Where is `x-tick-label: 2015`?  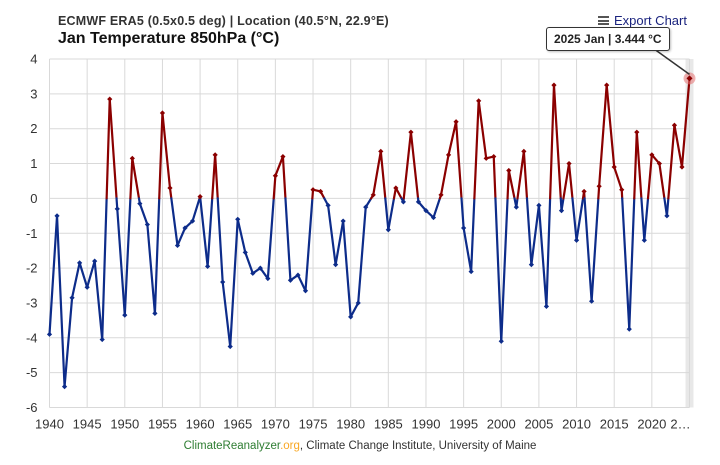
x-tick-label: 2015 is located at coordinates (614, 424).